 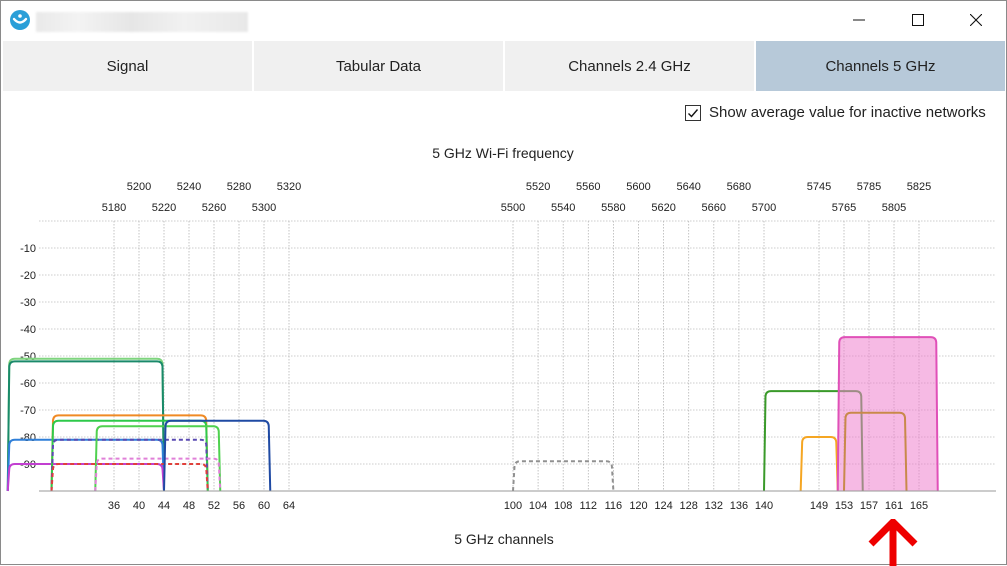 I want to click on y-tick-label: -20, so click(x=28, y=276).